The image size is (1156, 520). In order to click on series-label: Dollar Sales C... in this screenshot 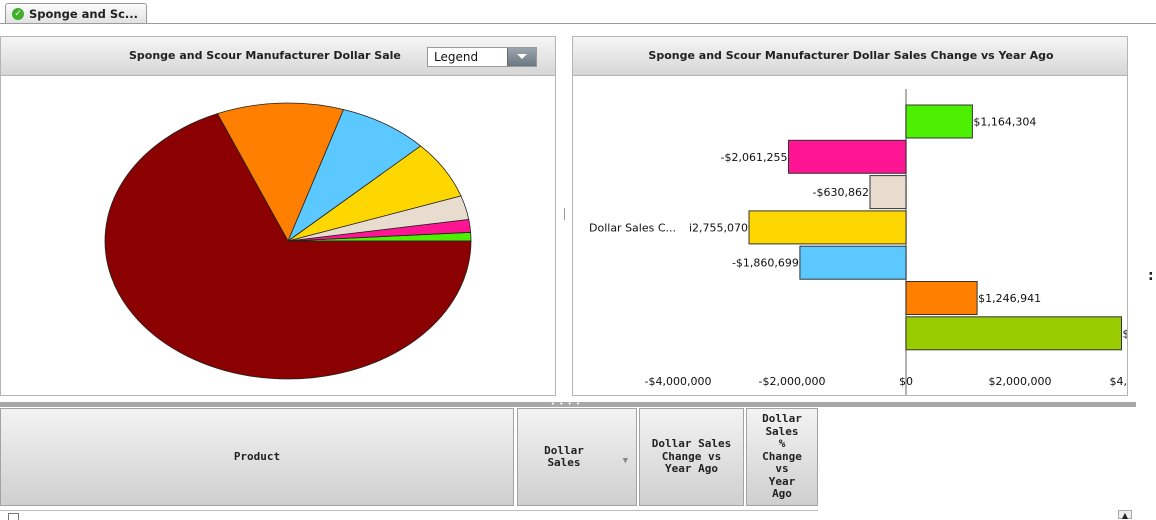, I will do `click(632, 227)`.